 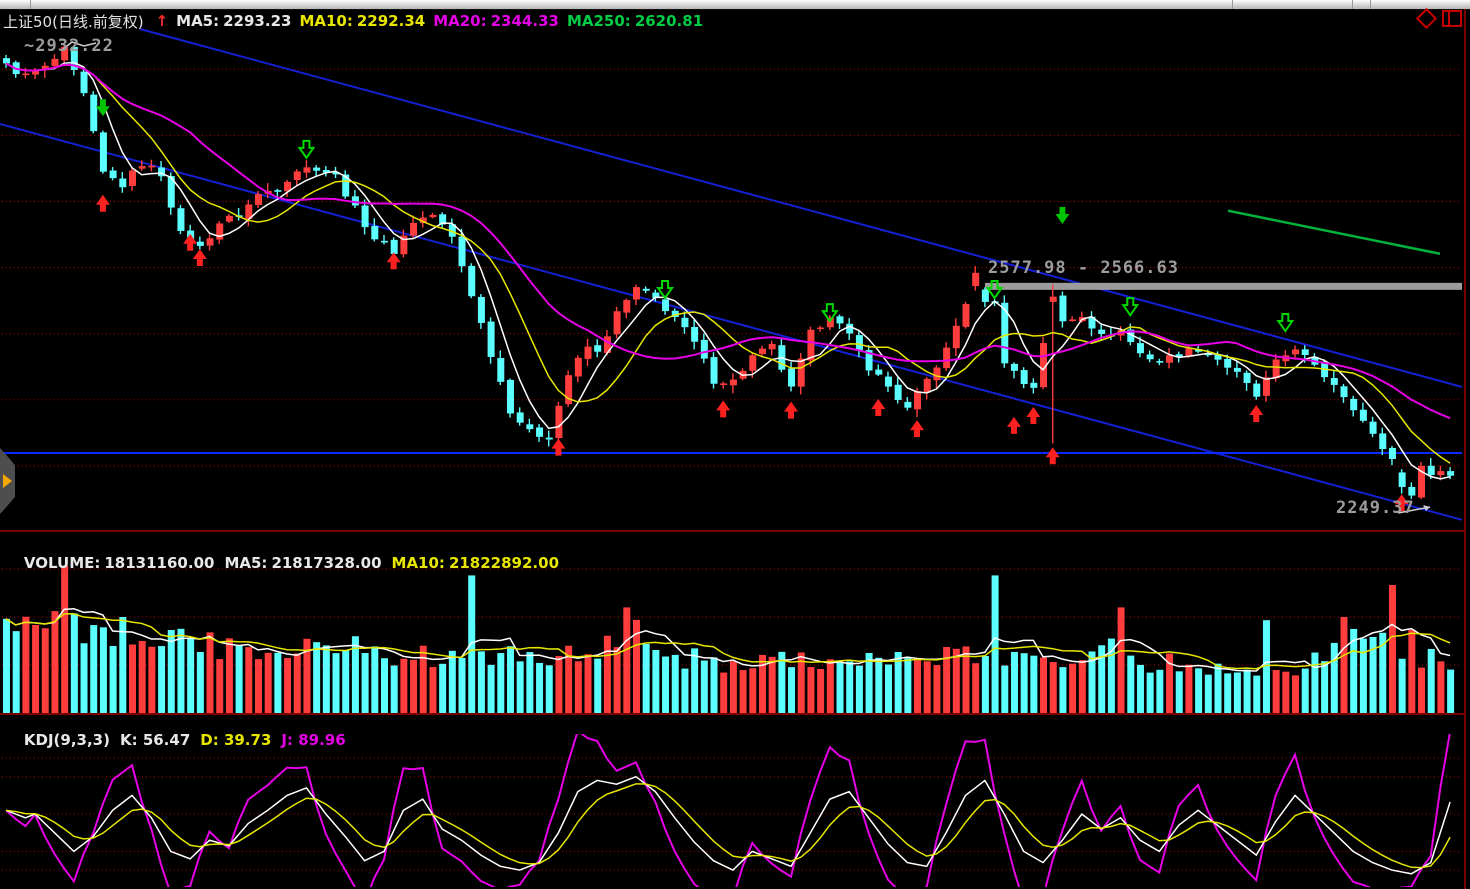 What do you see at coordinates (732, 714) in the screenshot?
I see `volume-kdj-divider` at bounding box center [732, 714].